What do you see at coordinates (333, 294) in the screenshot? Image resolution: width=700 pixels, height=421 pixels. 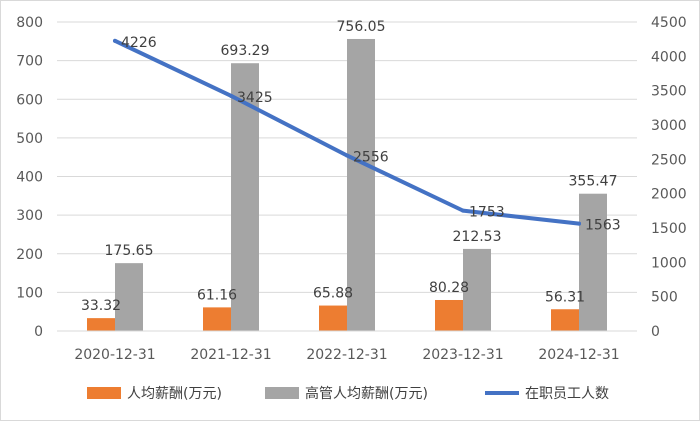 I see `bar-data-label: 65.88` at bounding box center [333, 294].